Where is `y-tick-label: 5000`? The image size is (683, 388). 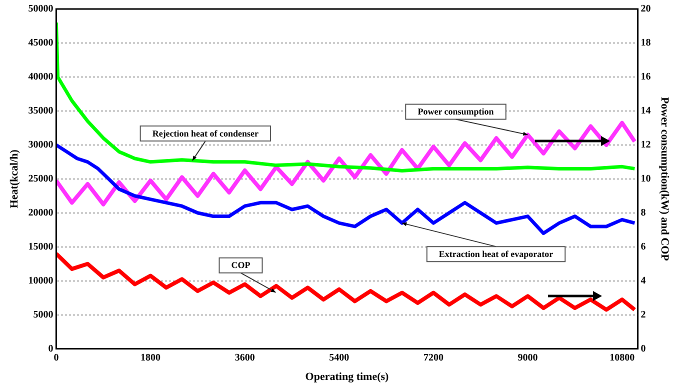
y-tick-label: 5000 is located at coordinates (43, 314).